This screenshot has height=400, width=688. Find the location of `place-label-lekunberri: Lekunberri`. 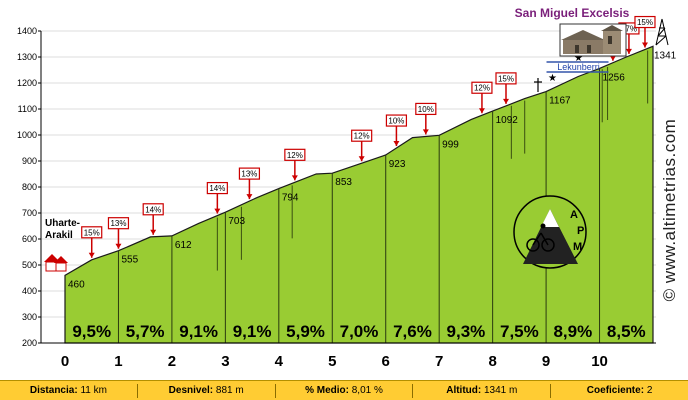

place-label-lekunberri: Lekunberri is located at coordinates (578, 67).